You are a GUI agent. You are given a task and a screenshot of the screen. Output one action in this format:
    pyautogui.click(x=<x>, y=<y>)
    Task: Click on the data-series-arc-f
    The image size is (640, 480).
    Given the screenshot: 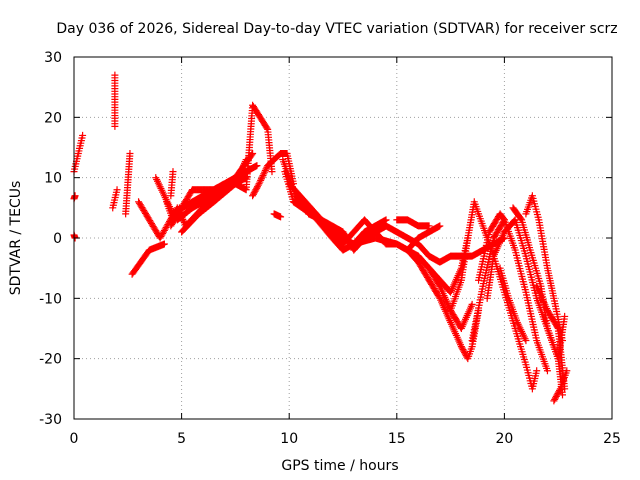 What is the action you would take?
    pyautogui.click(x=128, y=184)
    